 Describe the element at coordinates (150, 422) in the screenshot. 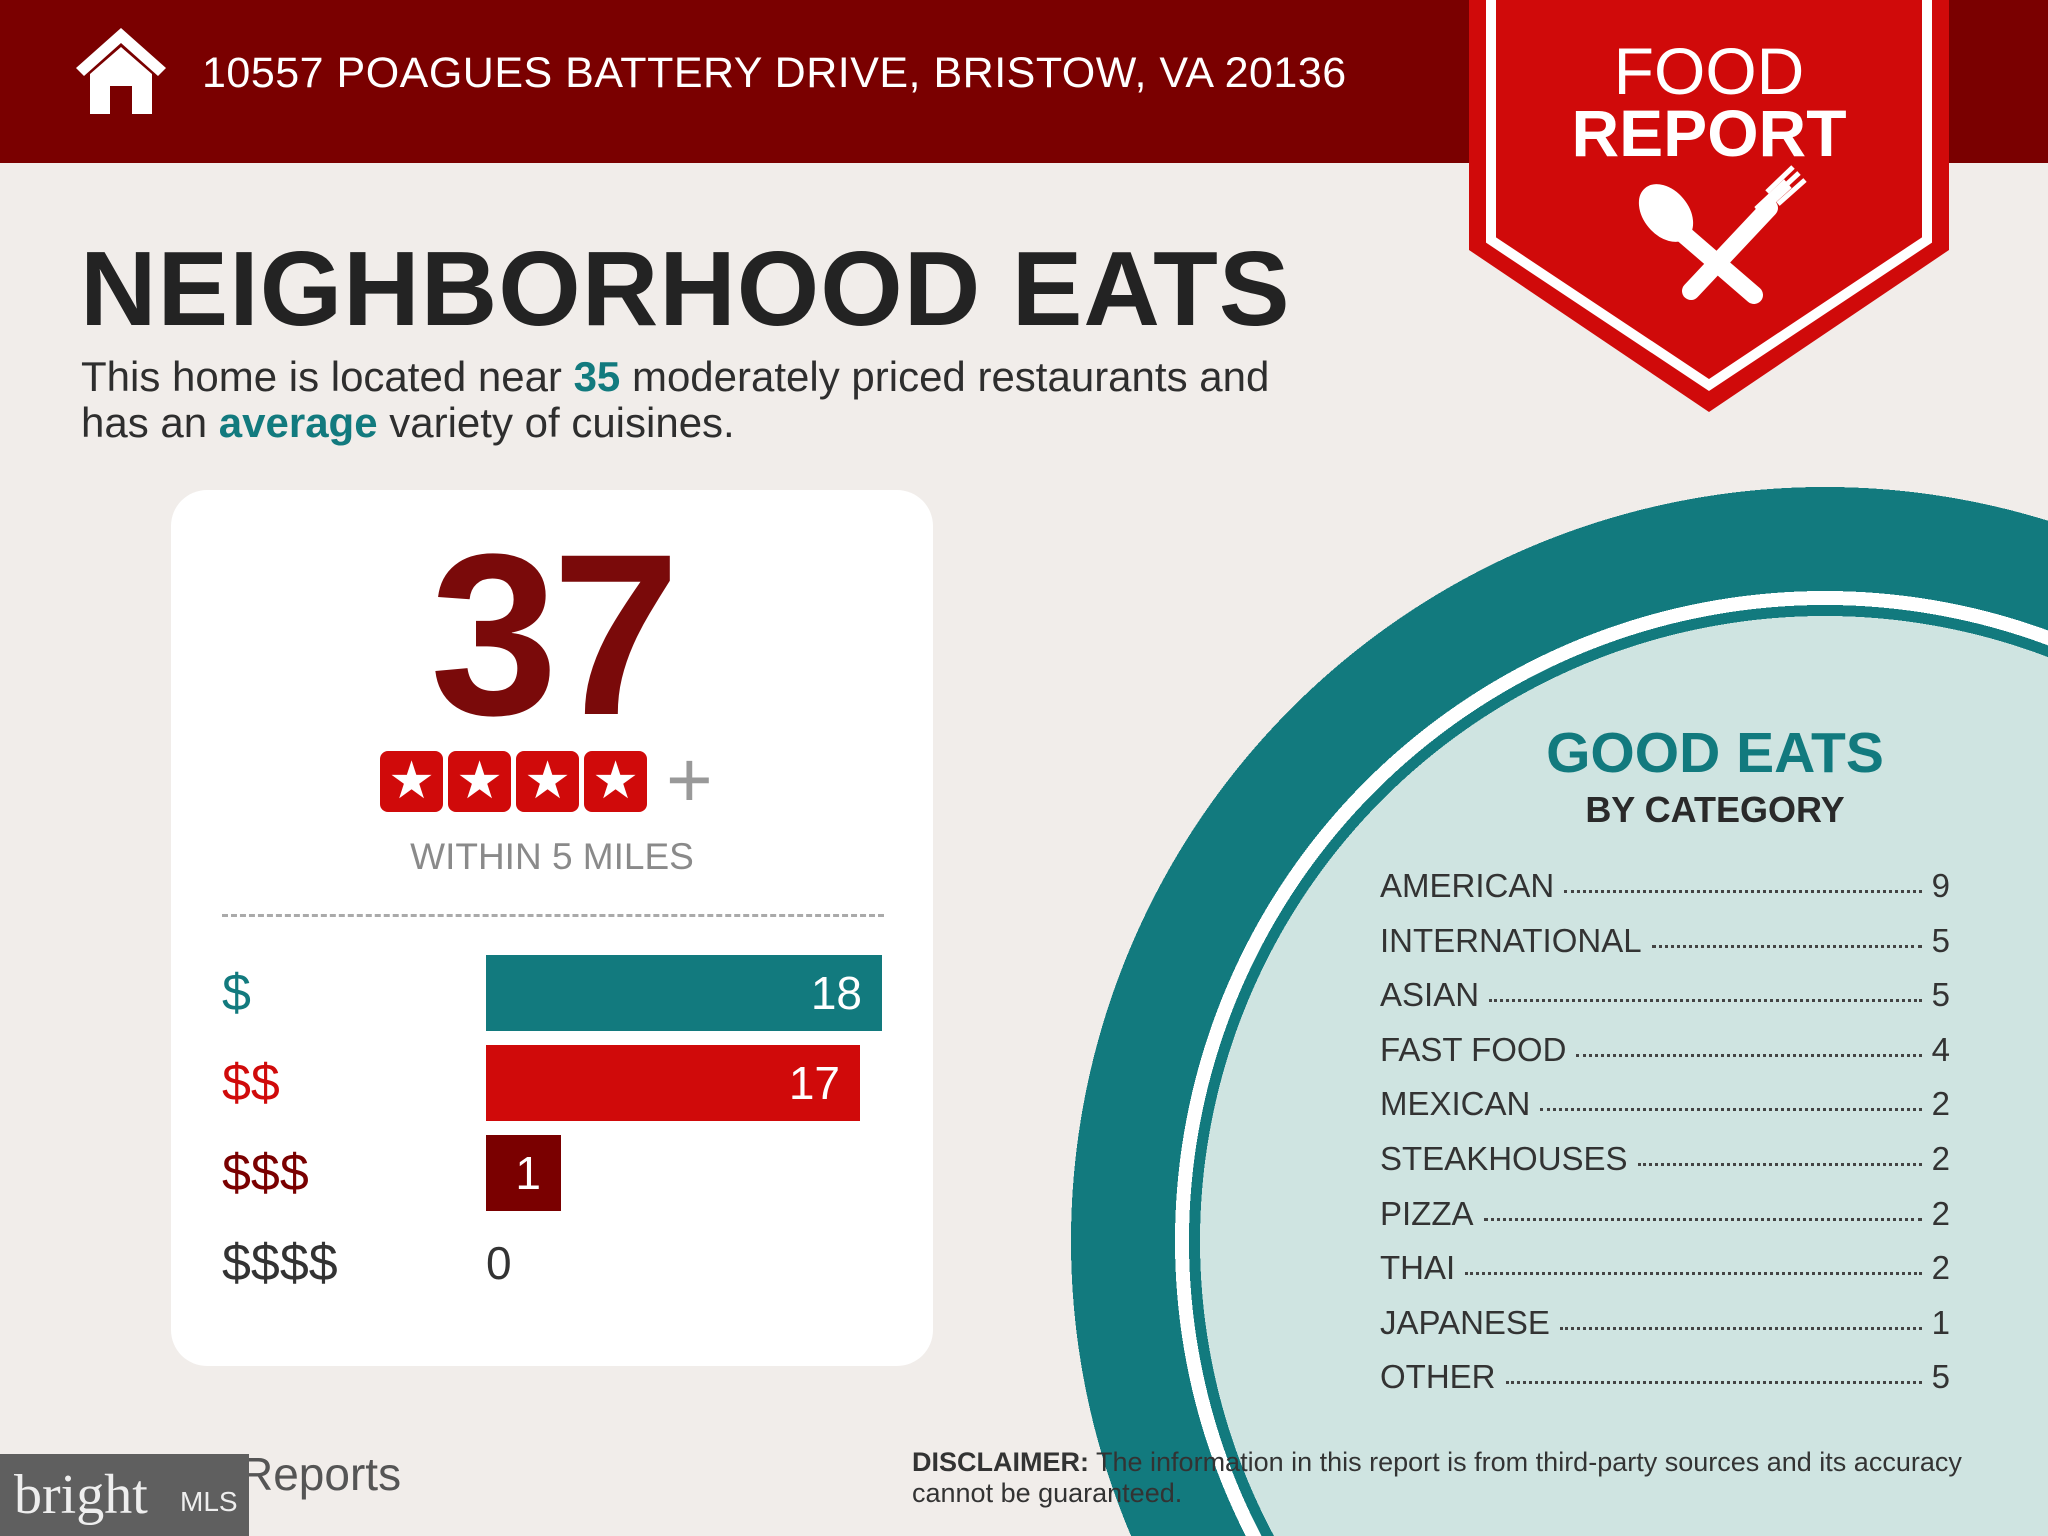

I see `summary-text: has an` at that location.